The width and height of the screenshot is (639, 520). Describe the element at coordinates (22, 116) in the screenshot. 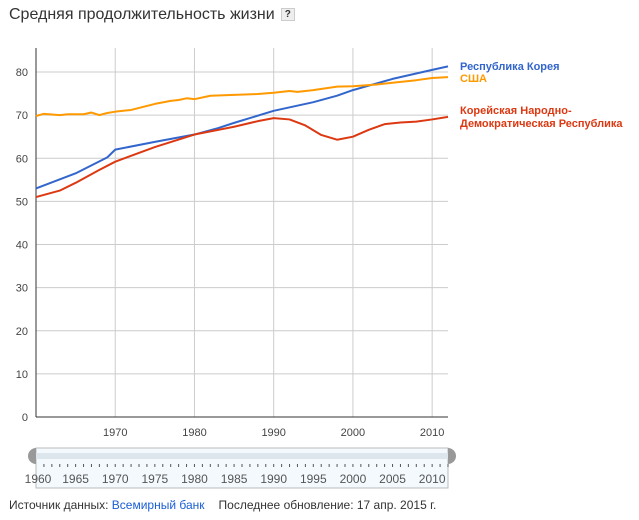

I see `y-tick-label: 70` at that location.